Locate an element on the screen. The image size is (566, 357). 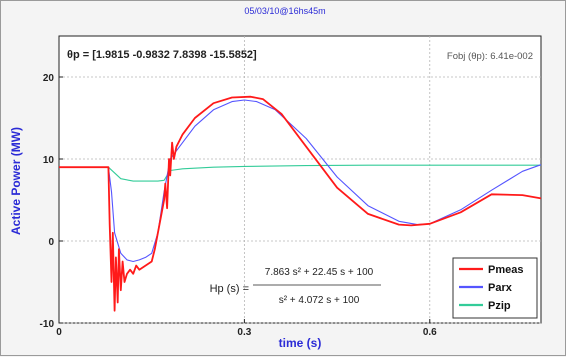
y-tick-label: 10 is located at coordinates (49, 160).